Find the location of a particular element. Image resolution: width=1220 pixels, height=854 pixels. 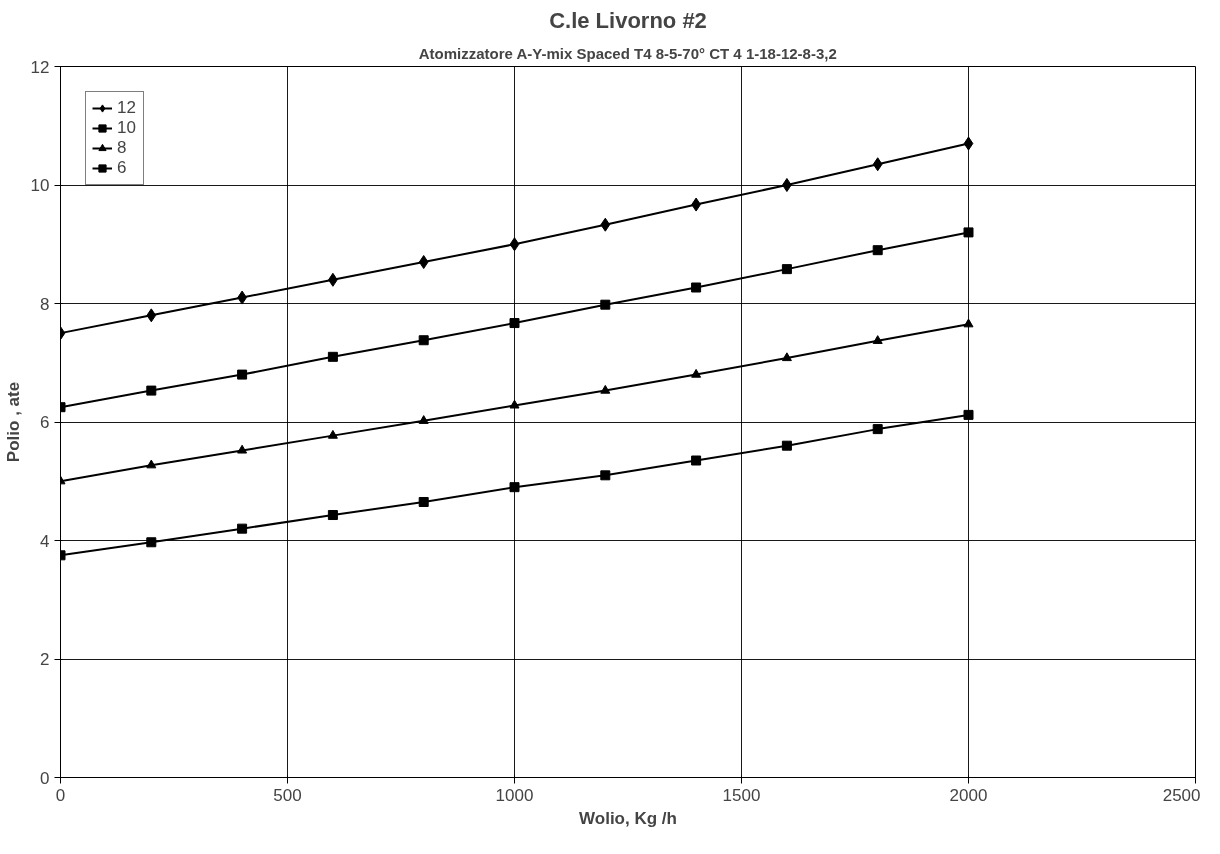

legend-label: 6 is located at coordinates (122, 168).